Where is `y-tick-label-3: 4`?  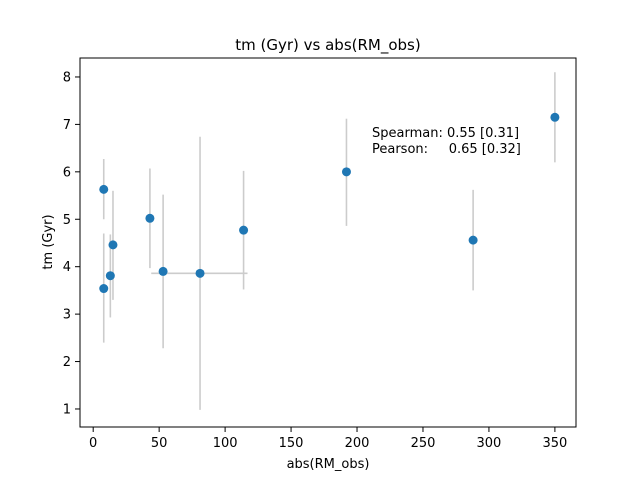
y-tick-label-3: 4 is located at coordinates (67, 267).